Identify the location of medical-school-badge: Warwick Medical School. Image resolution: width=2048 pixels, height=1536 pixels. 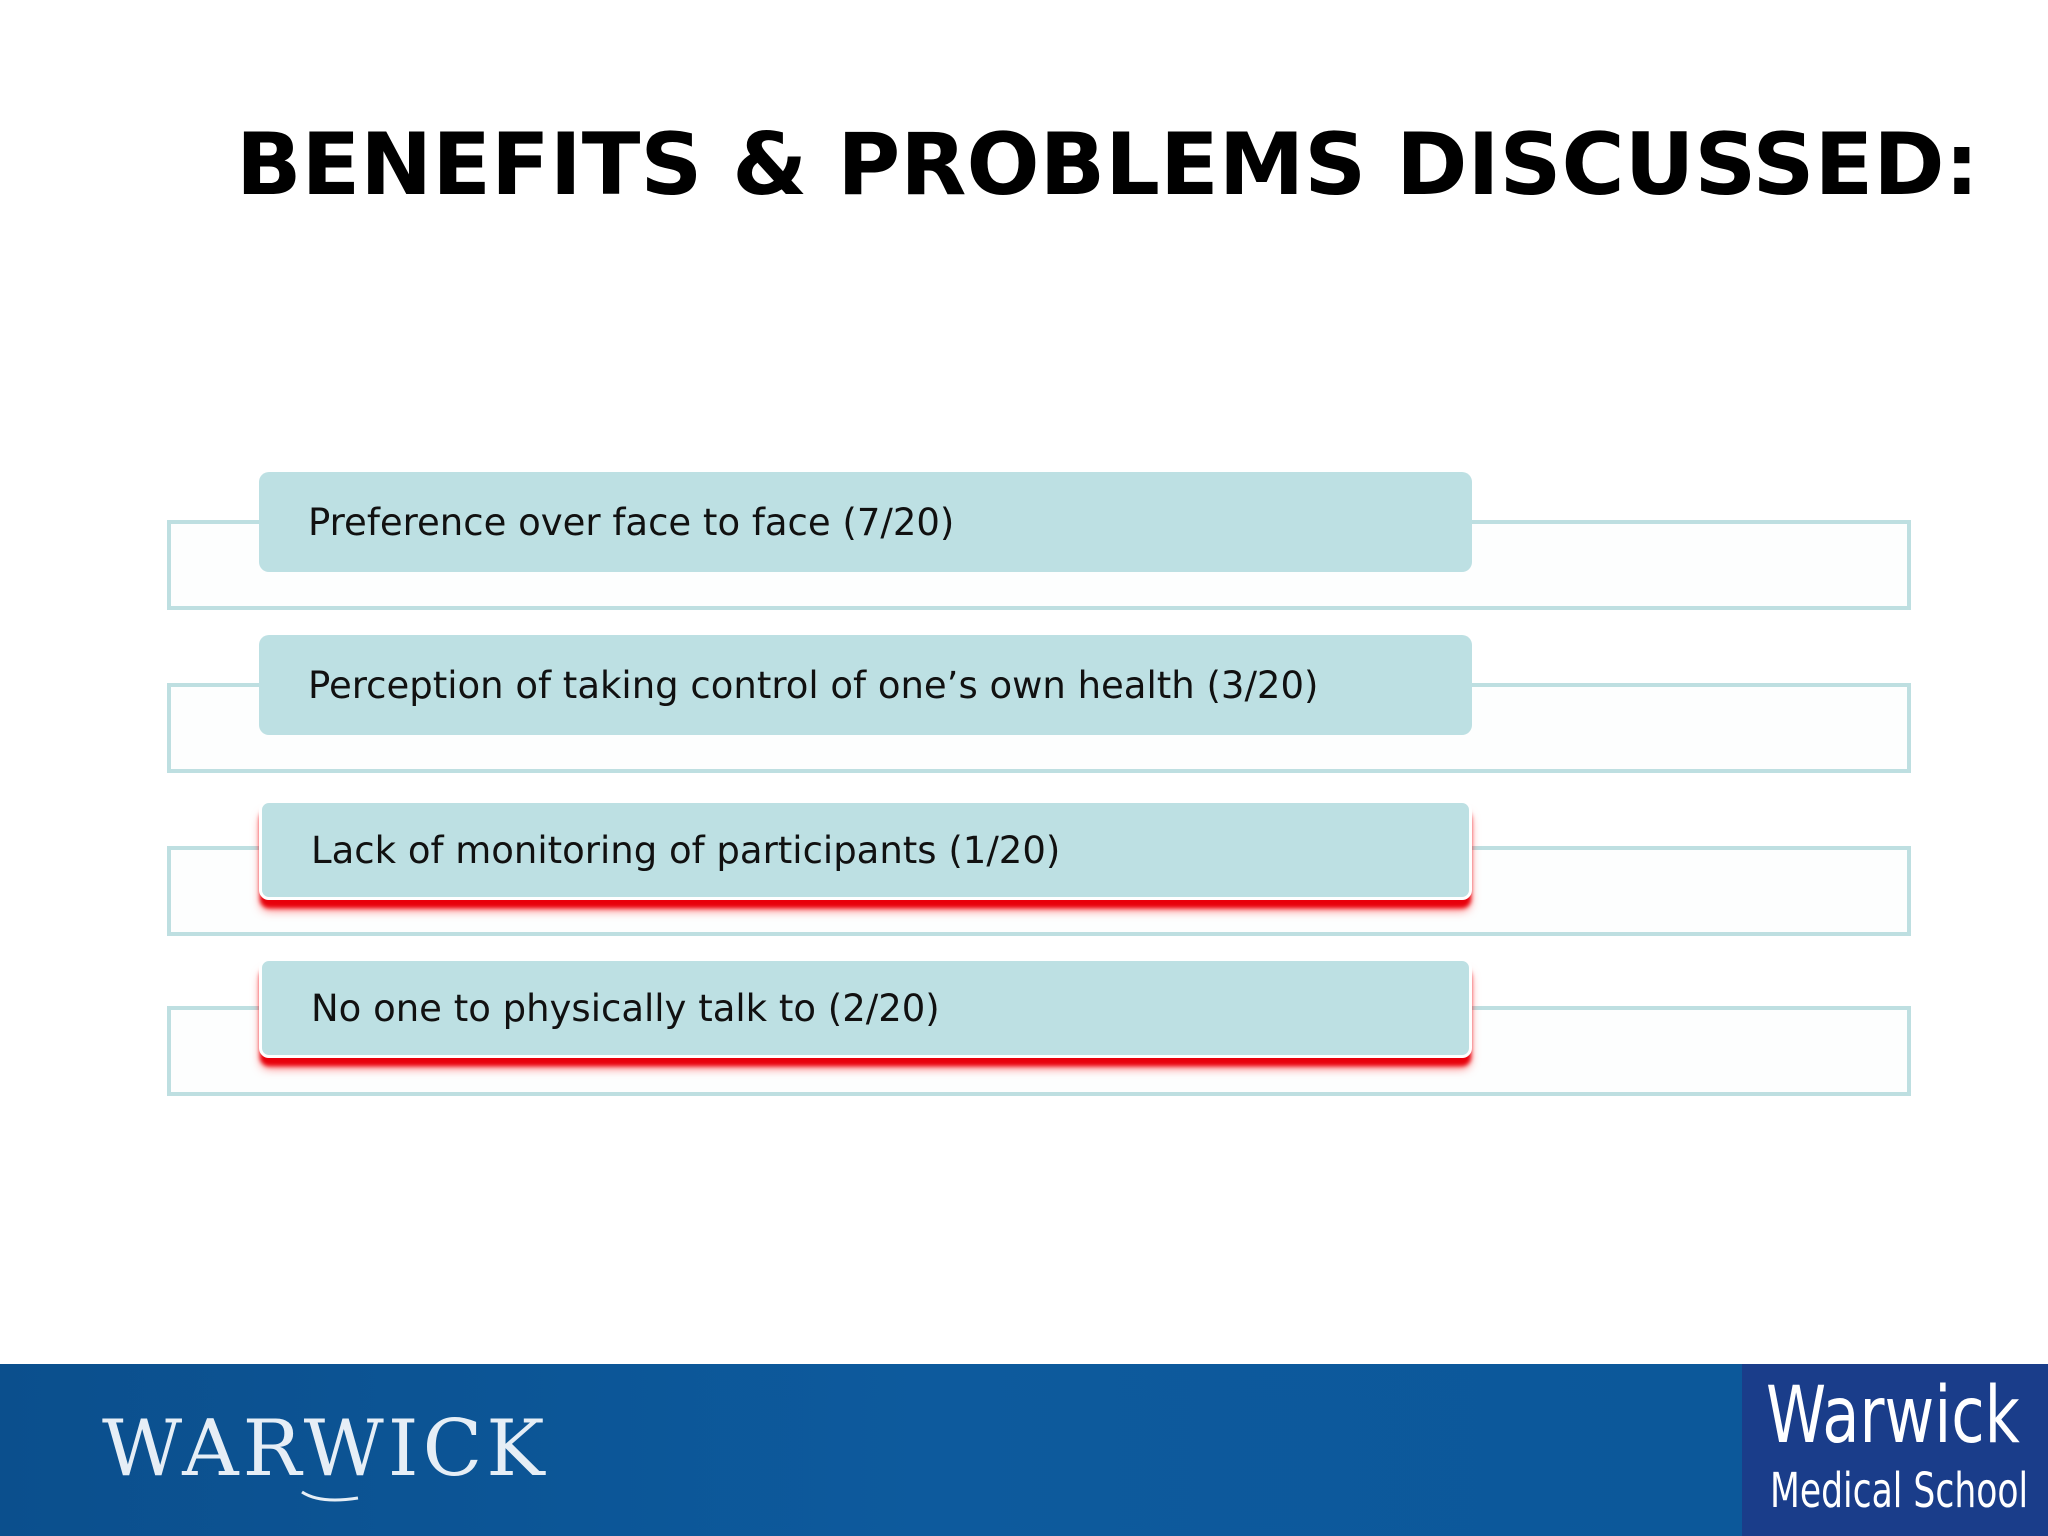
(1895, 1450).